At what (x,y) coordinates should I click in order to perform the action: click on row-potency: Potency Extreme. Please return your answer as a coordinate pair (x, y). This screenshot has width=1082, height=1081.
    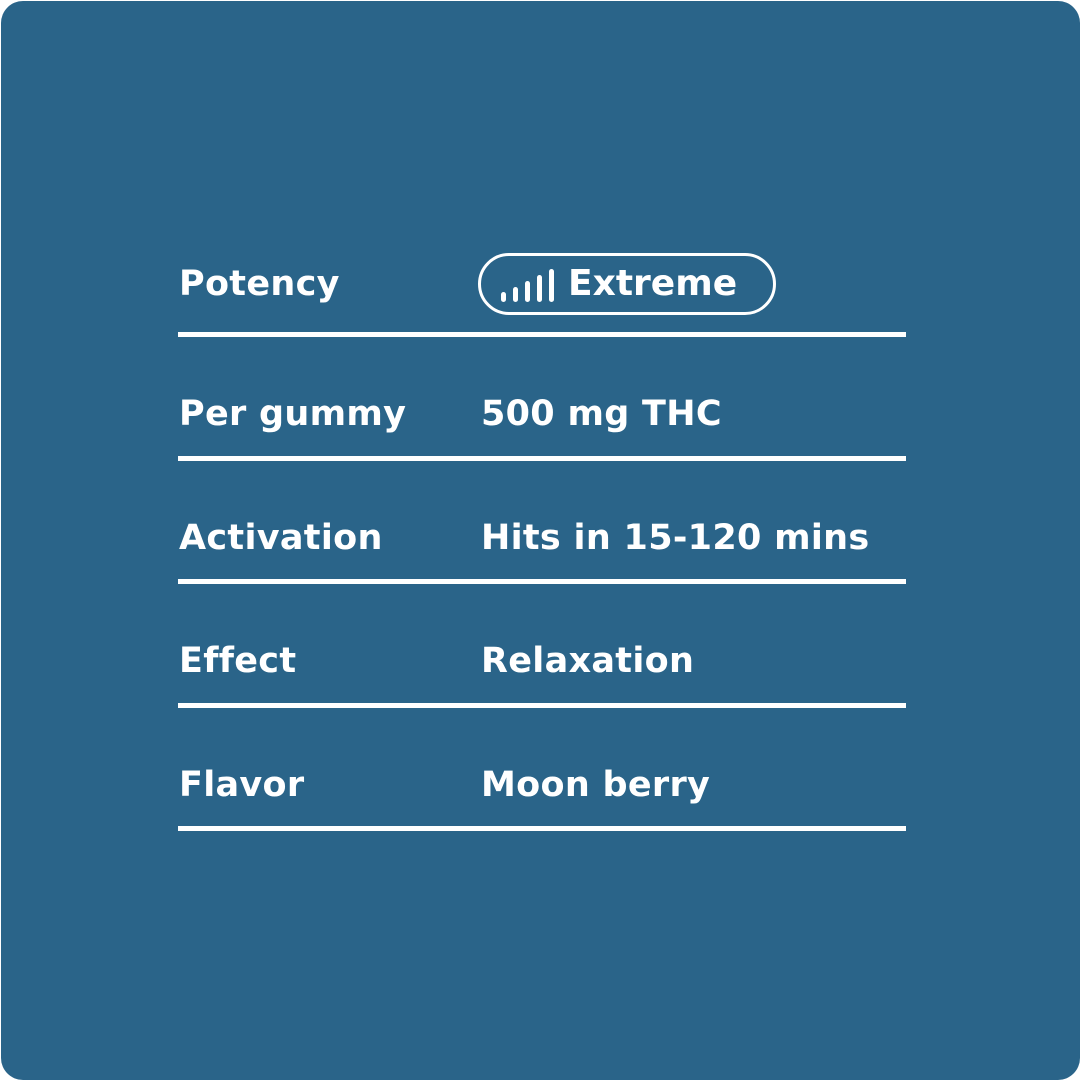
    Looking at the image, I should click on (542, 284).